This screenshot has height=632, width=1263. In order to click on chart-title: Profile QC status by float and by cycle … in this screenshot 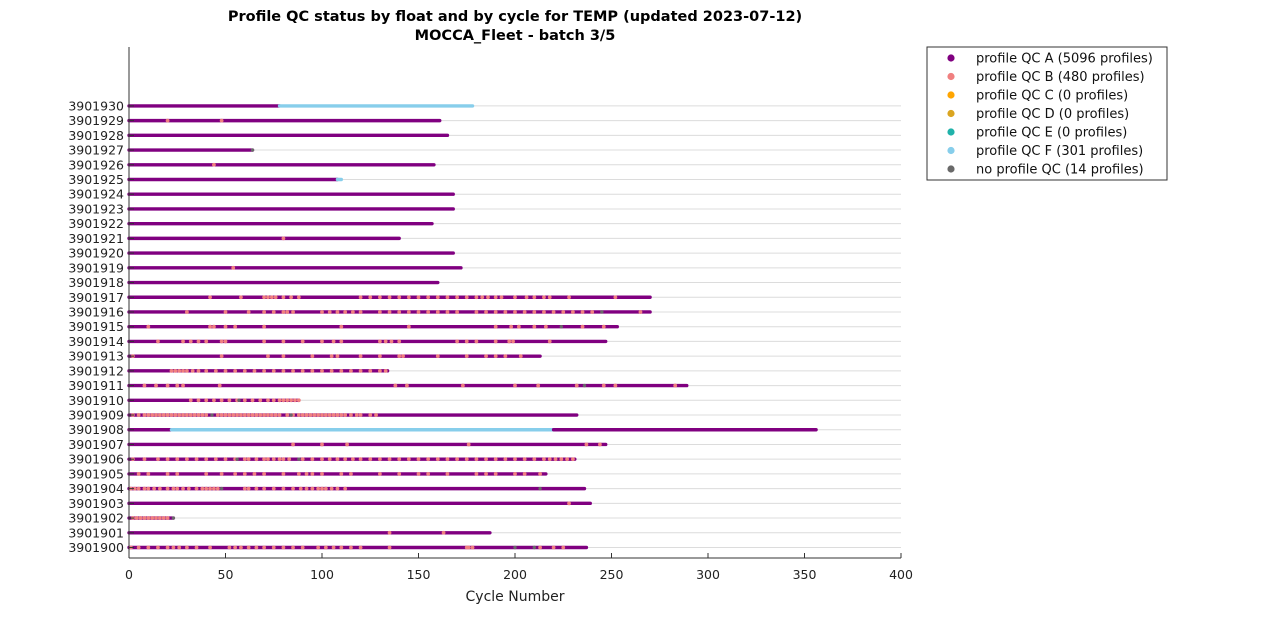, I will do `click(515, 17)`.